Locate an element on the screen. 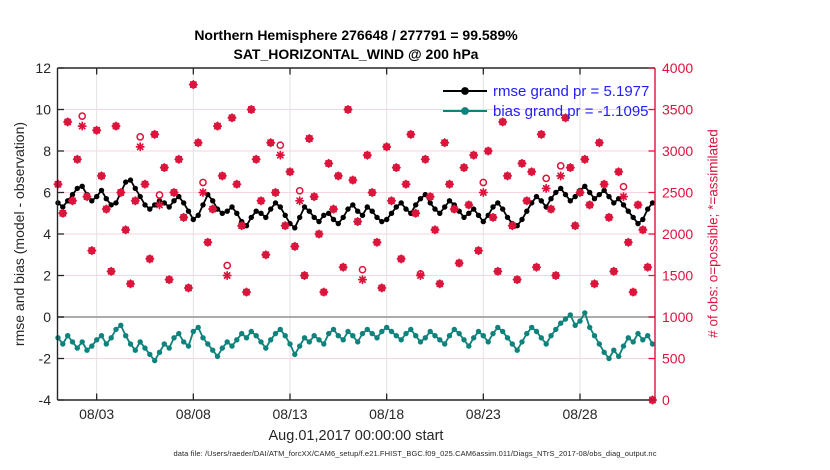 The image size is (830, 470). left-tick-label: 12 is located at coordinates (43, 68).